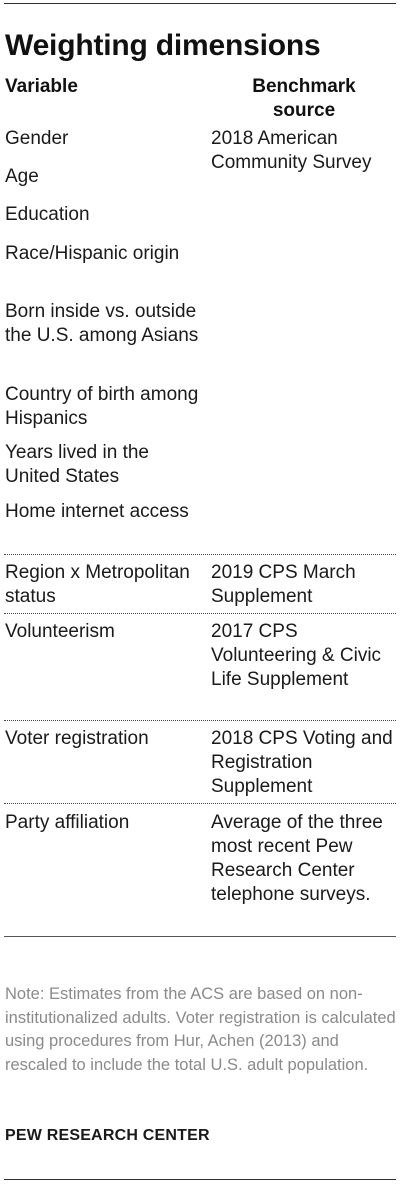  Describe the element at coordinates (97, 584) in the screenshot. I see `variable-region-metro: Region x Metropolitan status` at that location.